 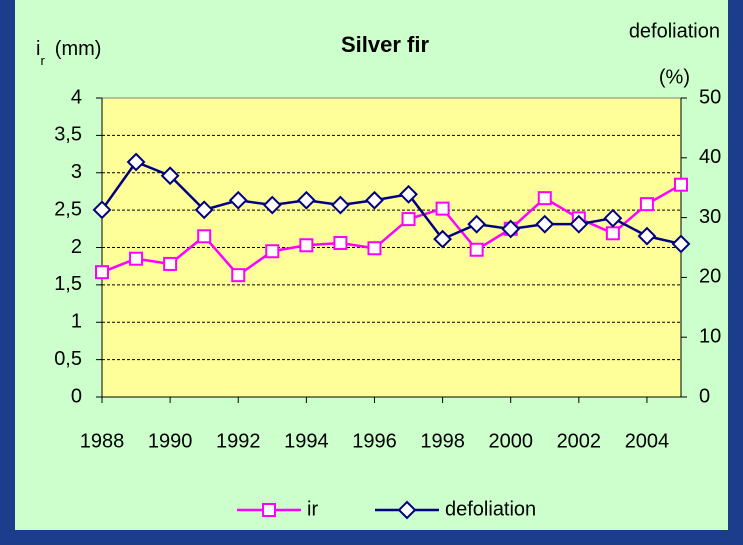 What do you see at coordinates (710, 97) in the screenshot?
I see `y2-tick-label: 50` at bounding box center [710, 97].